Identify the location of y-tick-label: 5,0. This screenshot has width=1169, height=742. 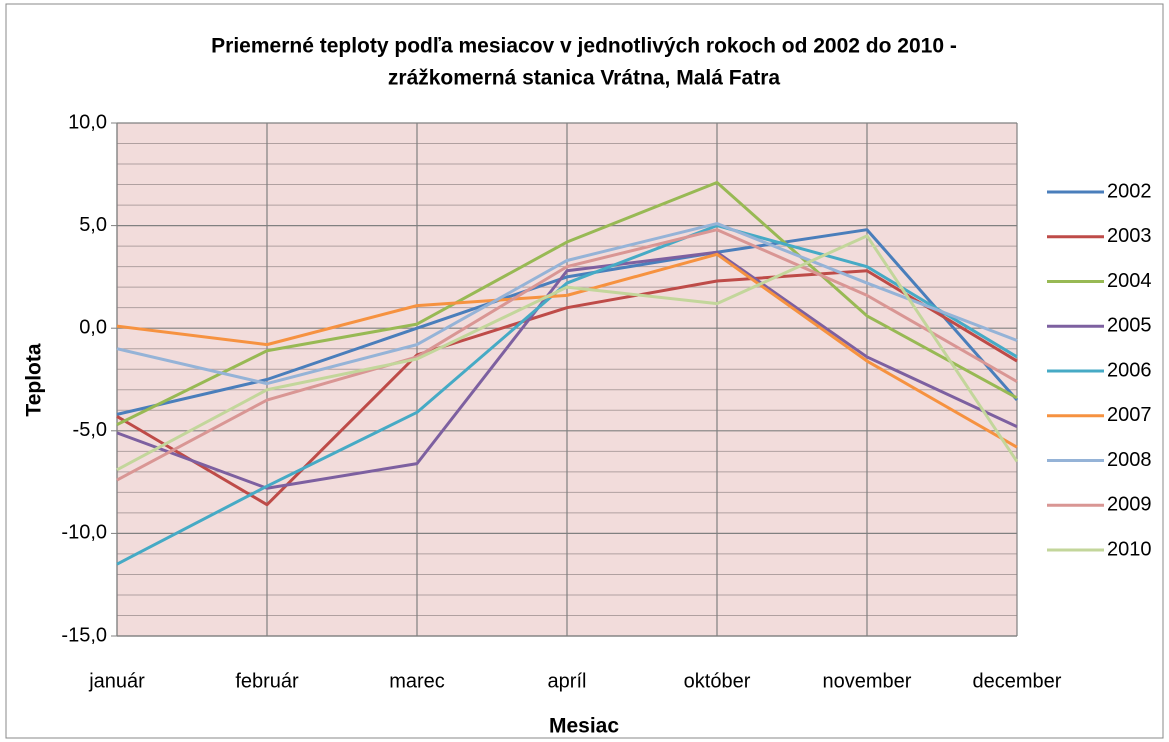
(93, 225).